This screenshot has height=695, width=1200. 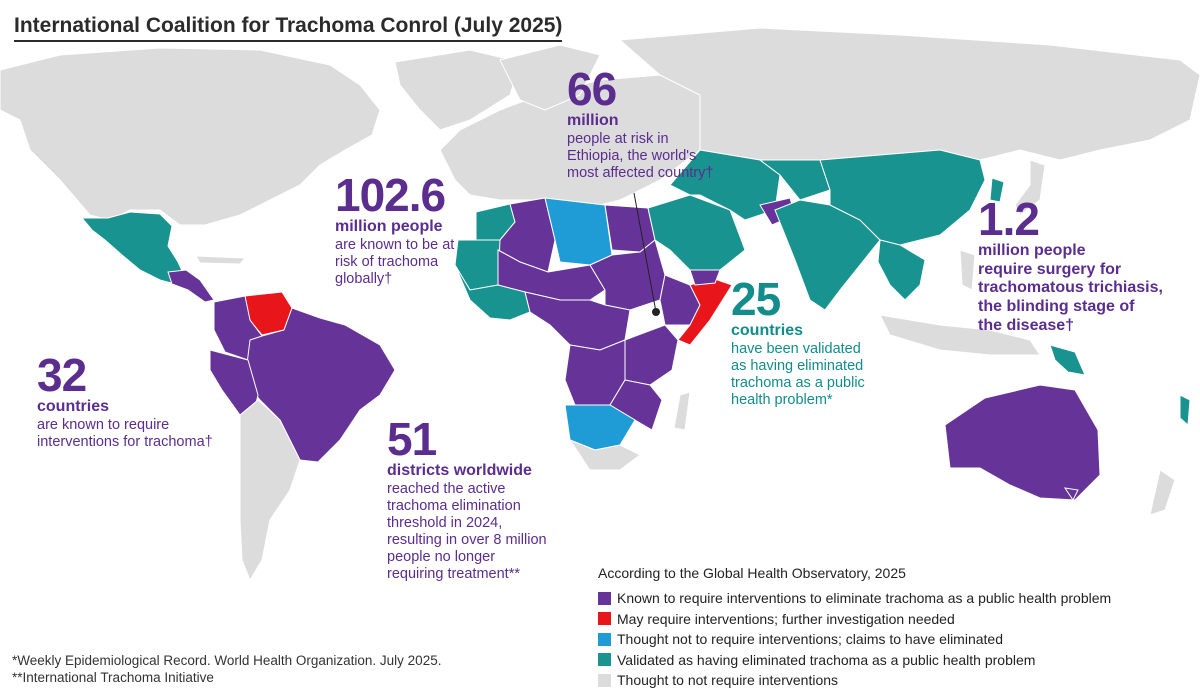 I want to click on pacific-islands, so click(x=1185, y=410).